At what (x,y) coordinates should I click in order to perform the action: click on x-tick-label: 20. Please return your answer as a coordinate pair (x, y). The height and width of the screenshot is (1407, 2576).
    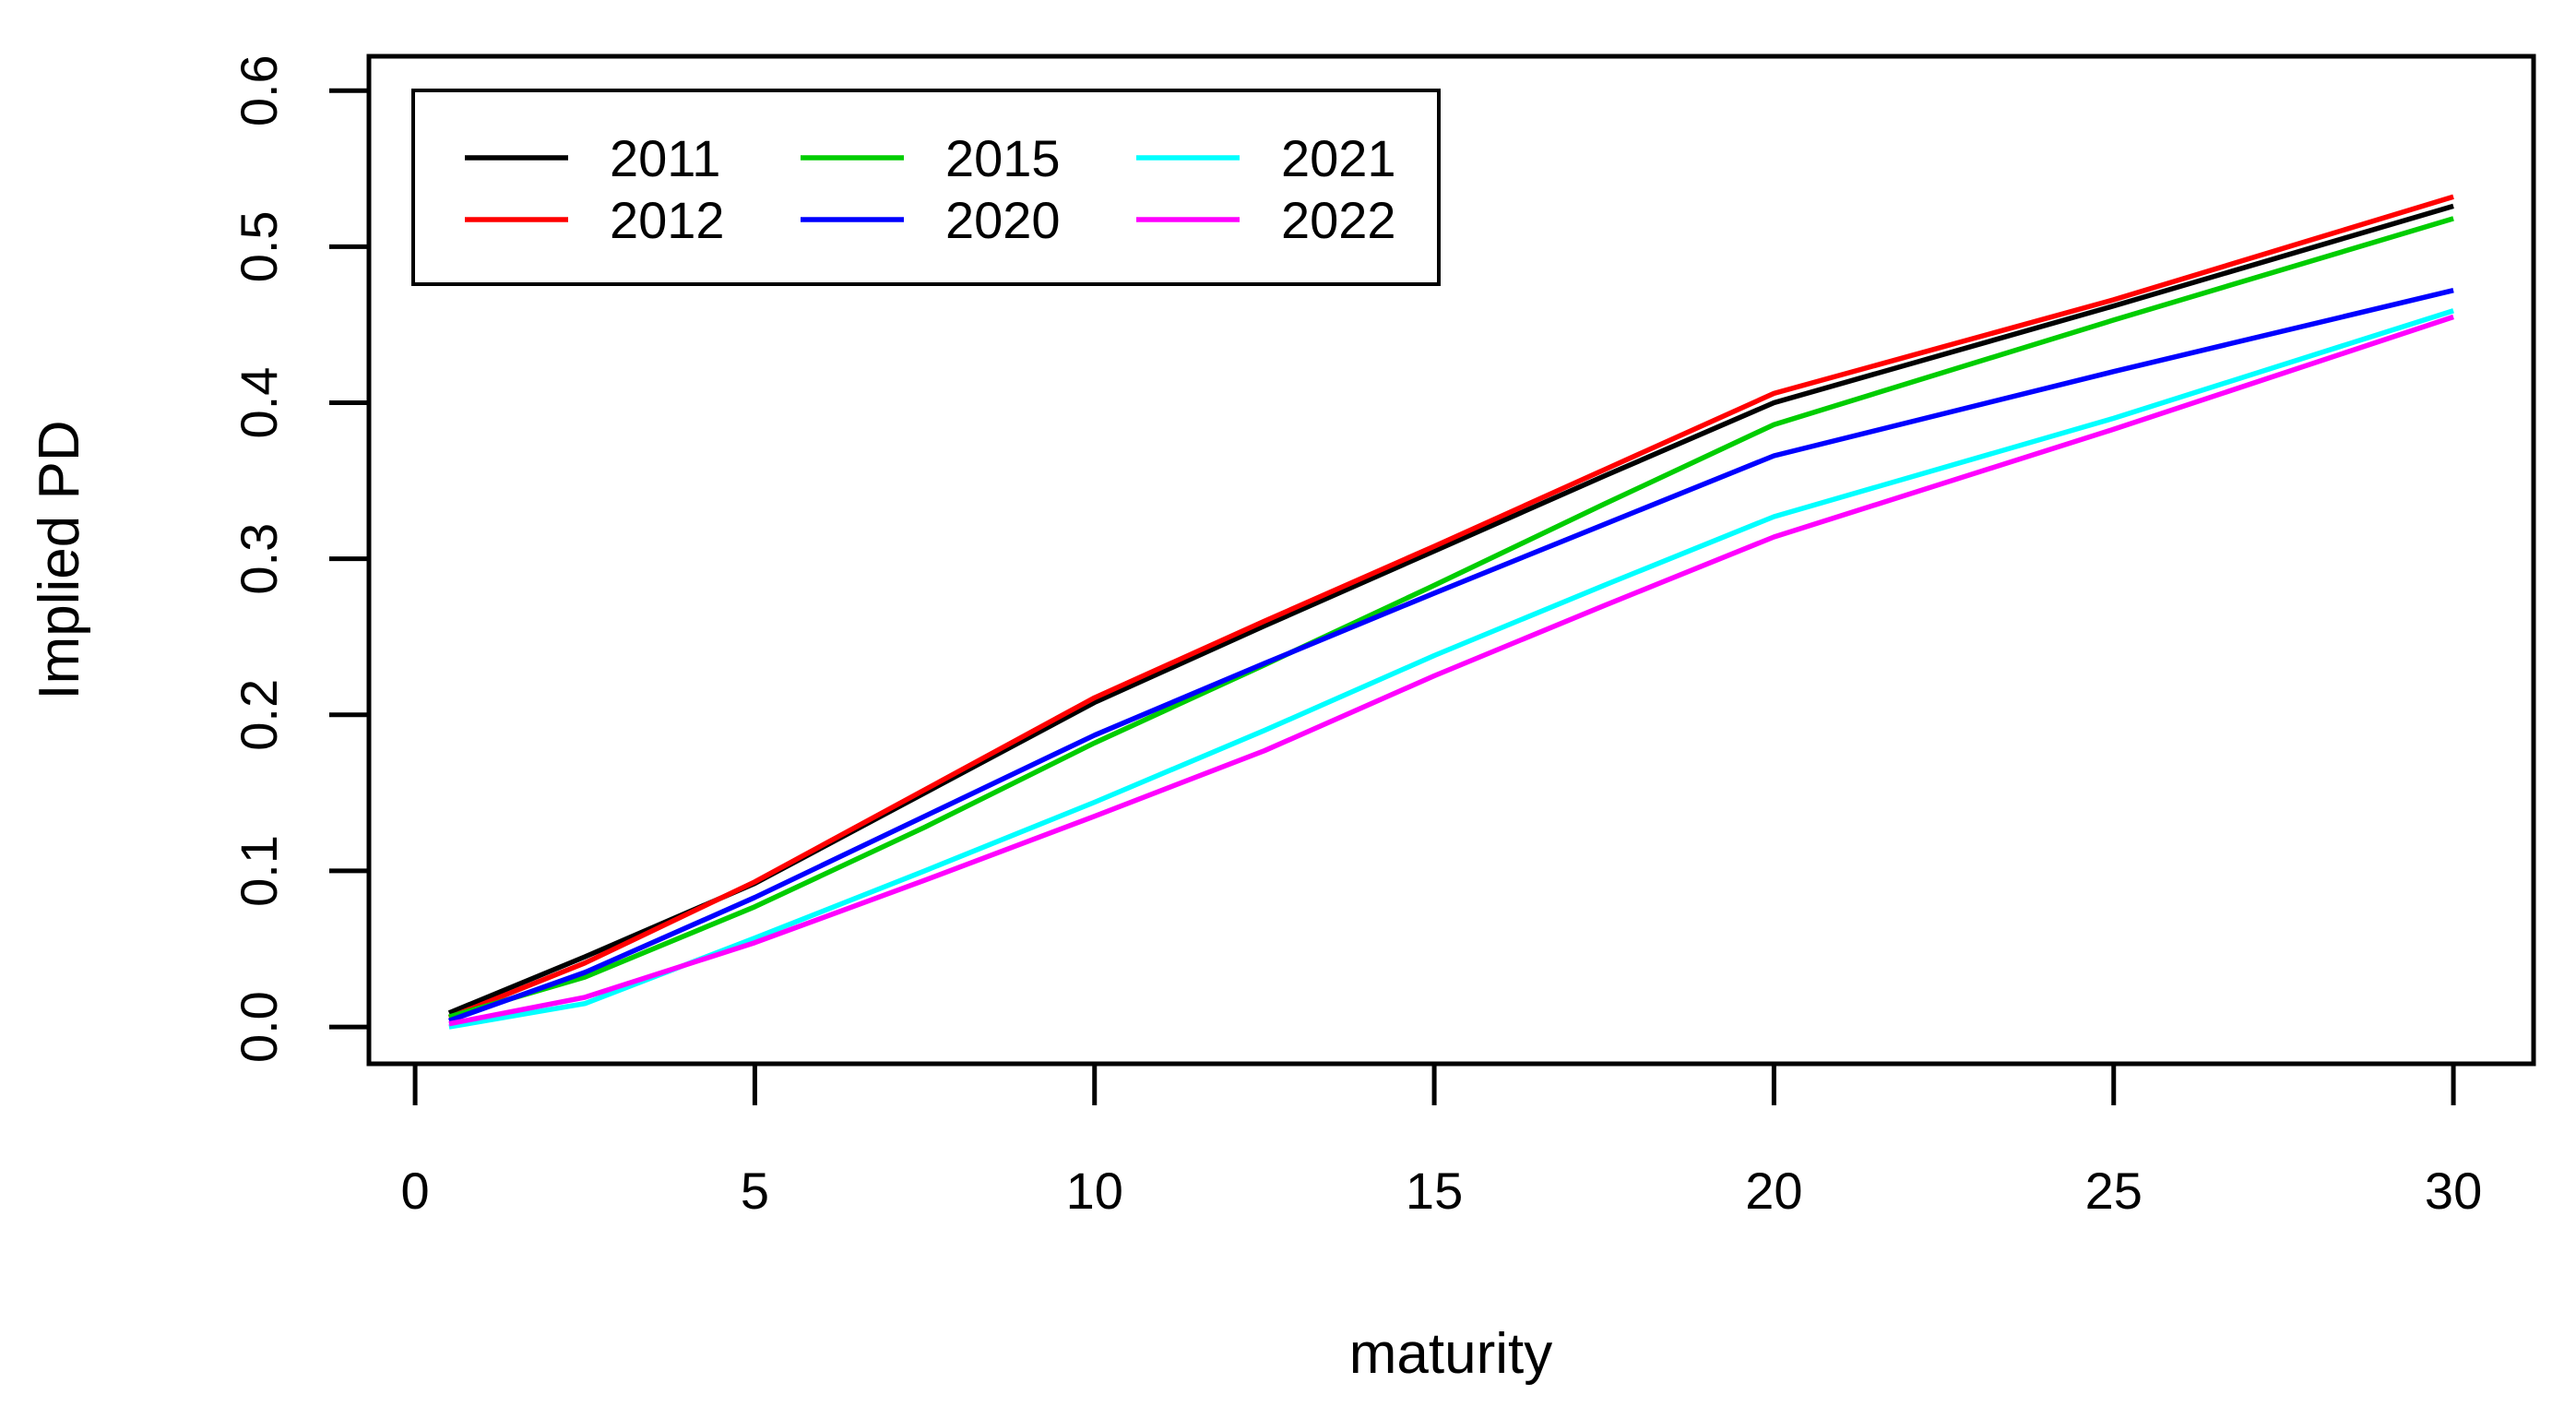
    Looking at the image, I should click on (1774, 1191).